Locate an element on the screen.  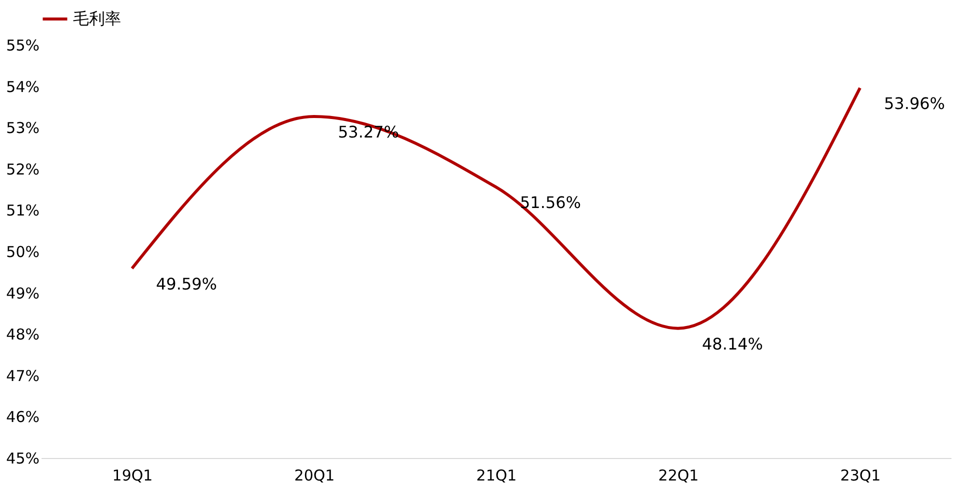
x-tick-label: 23Q1 is located at coordinates (860, 475).